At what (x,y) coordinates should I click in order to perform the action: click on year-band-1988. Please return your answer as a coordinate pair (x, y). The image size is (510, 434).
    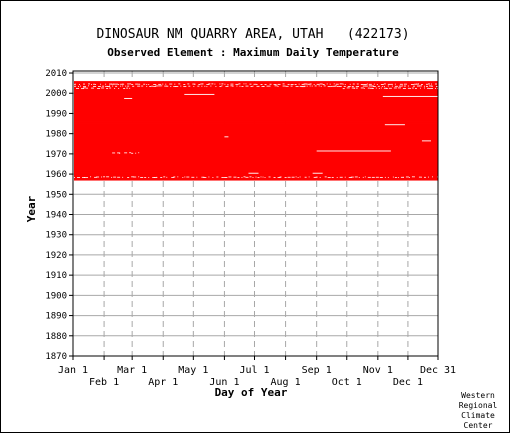
    Looking at the image, I should click on (256, 116).